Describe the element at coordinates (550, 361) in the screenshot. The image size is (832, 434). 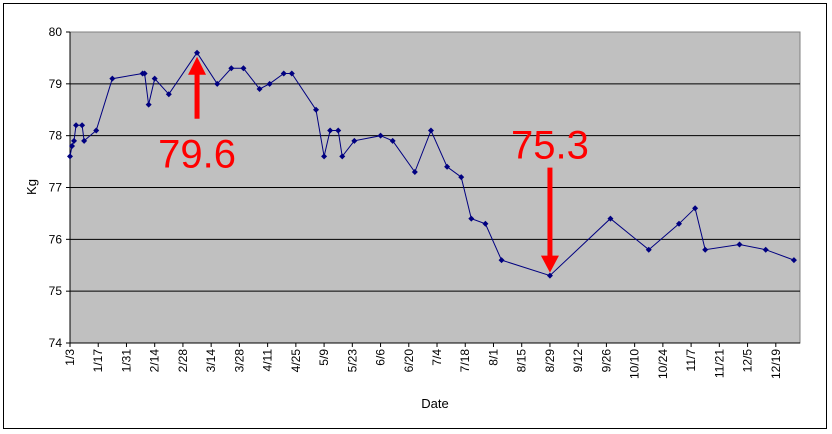
I see `x-tick-label: 8/29` at that location.